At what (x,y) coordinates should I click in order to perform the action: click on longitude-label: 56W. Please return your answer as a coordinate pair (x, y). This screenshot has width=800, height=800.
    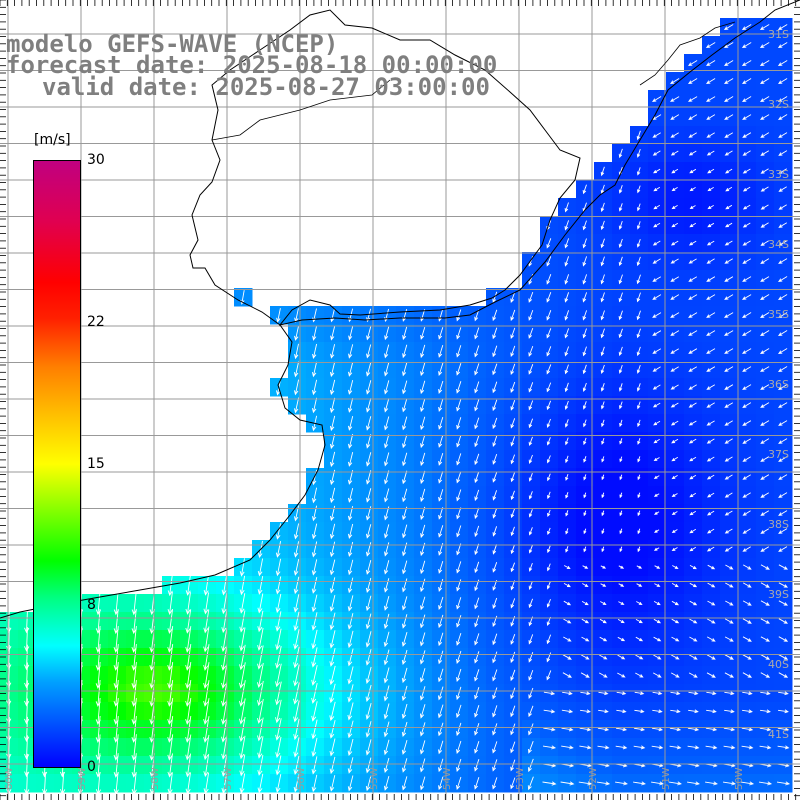
    Looking at the image, I should click on (301, 778).